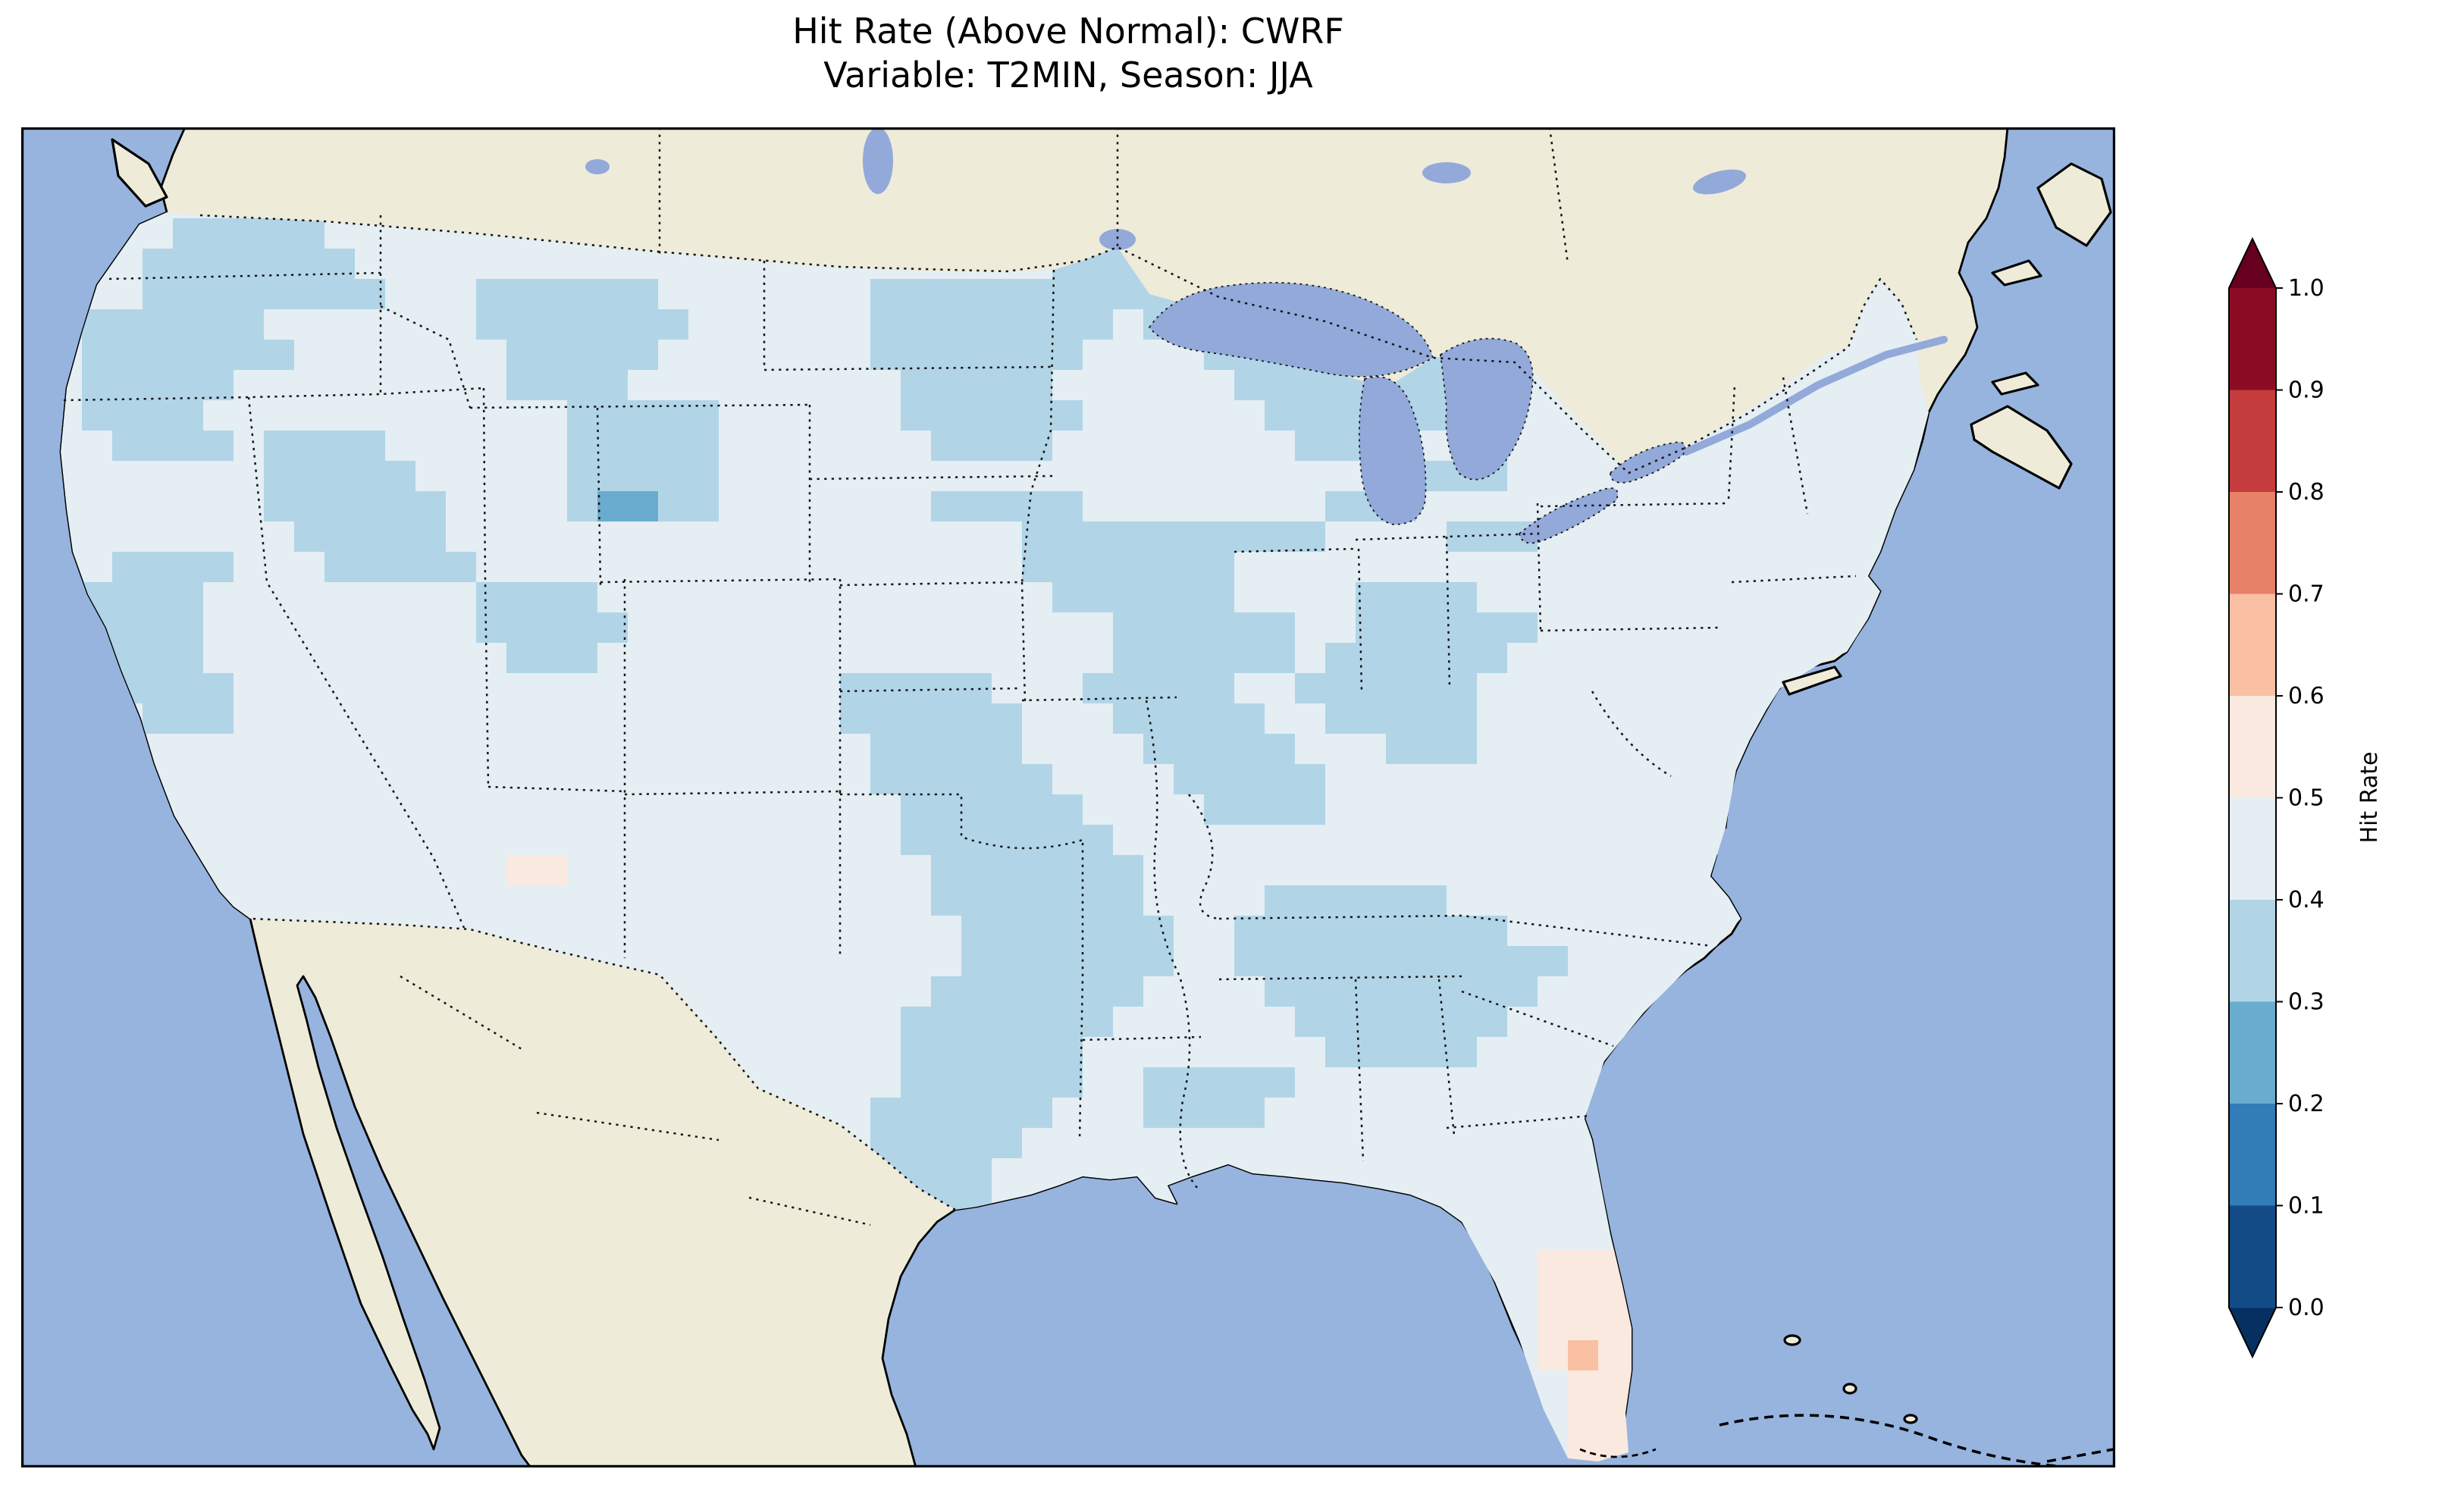  Describe the element at coordinates (2306, 900) in the screenshot. I see `colorbar-tick-label: 0.4` at that location.